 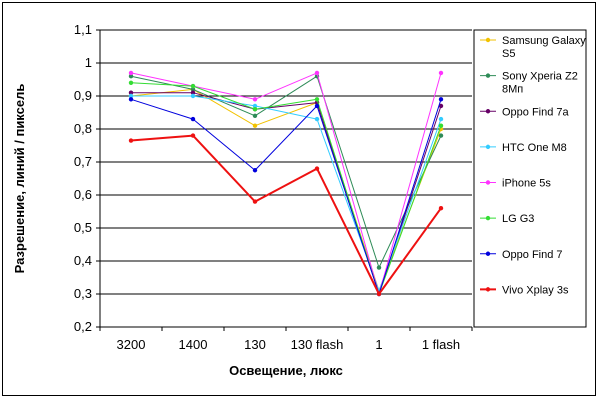 What do you see at coordinates (83, 161) in the screenshot?
I see `y-tick-label: 0,7` at bounding box center [83, 161].